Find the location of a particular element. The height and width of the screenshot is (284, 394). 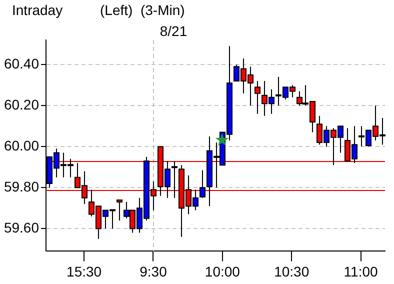

x-tick-label: 10:00 is located at coordinates (222, 271).